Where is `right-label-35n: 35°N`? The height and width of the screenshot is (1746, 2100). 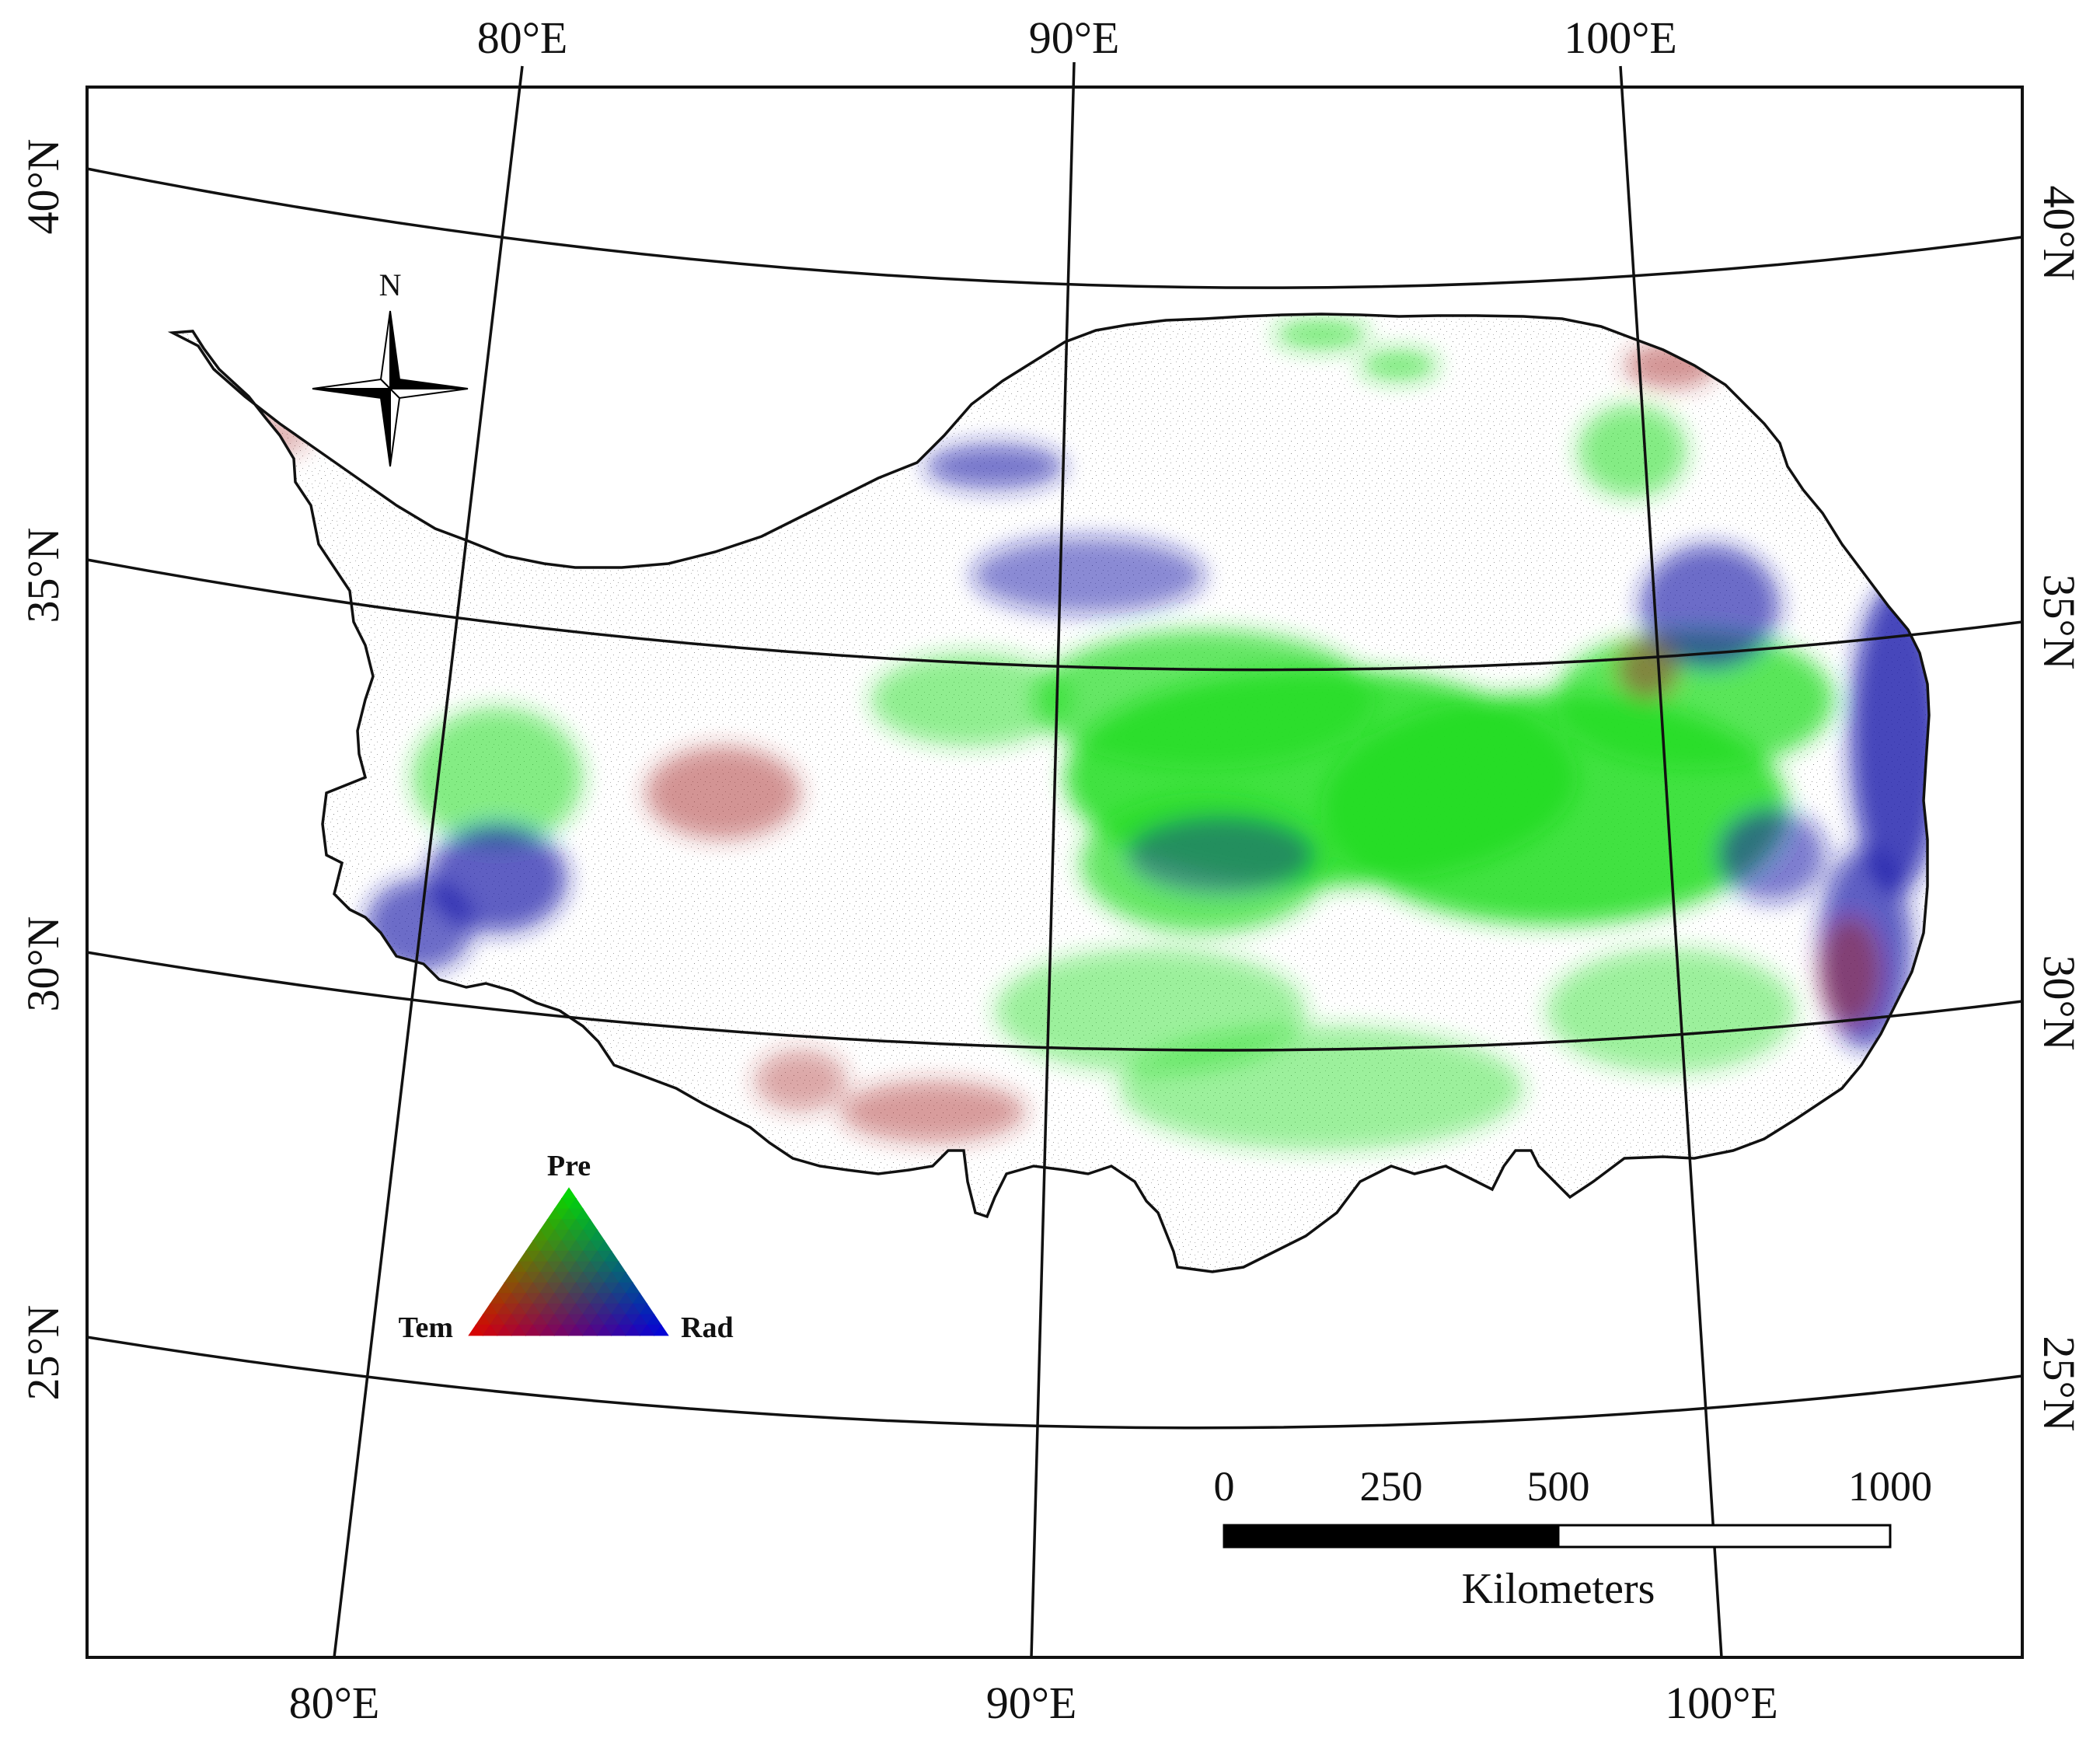 right-label-35n: 35°N is located at coordinates (2059, 621).